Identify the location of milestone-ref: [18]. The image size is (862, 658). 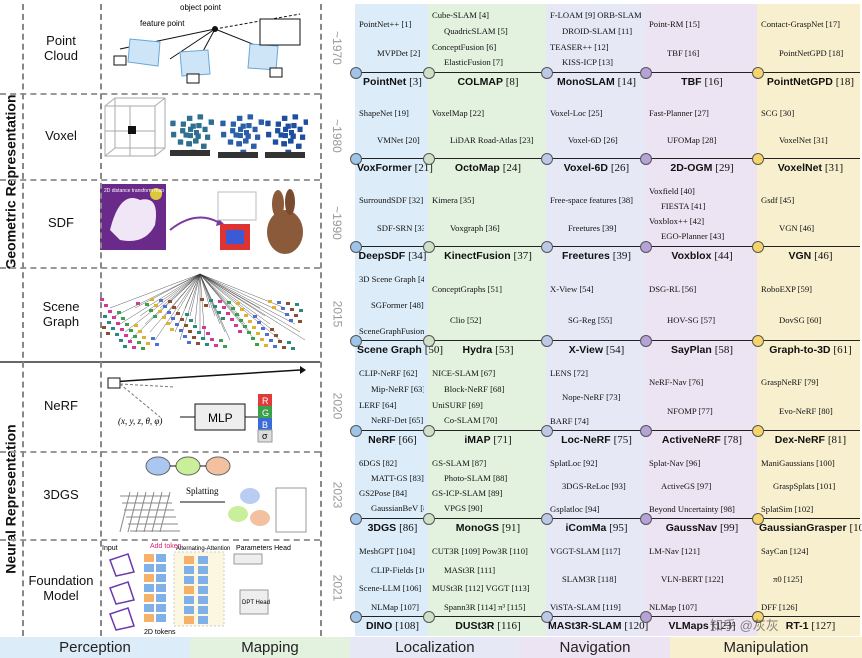
(845, 82).